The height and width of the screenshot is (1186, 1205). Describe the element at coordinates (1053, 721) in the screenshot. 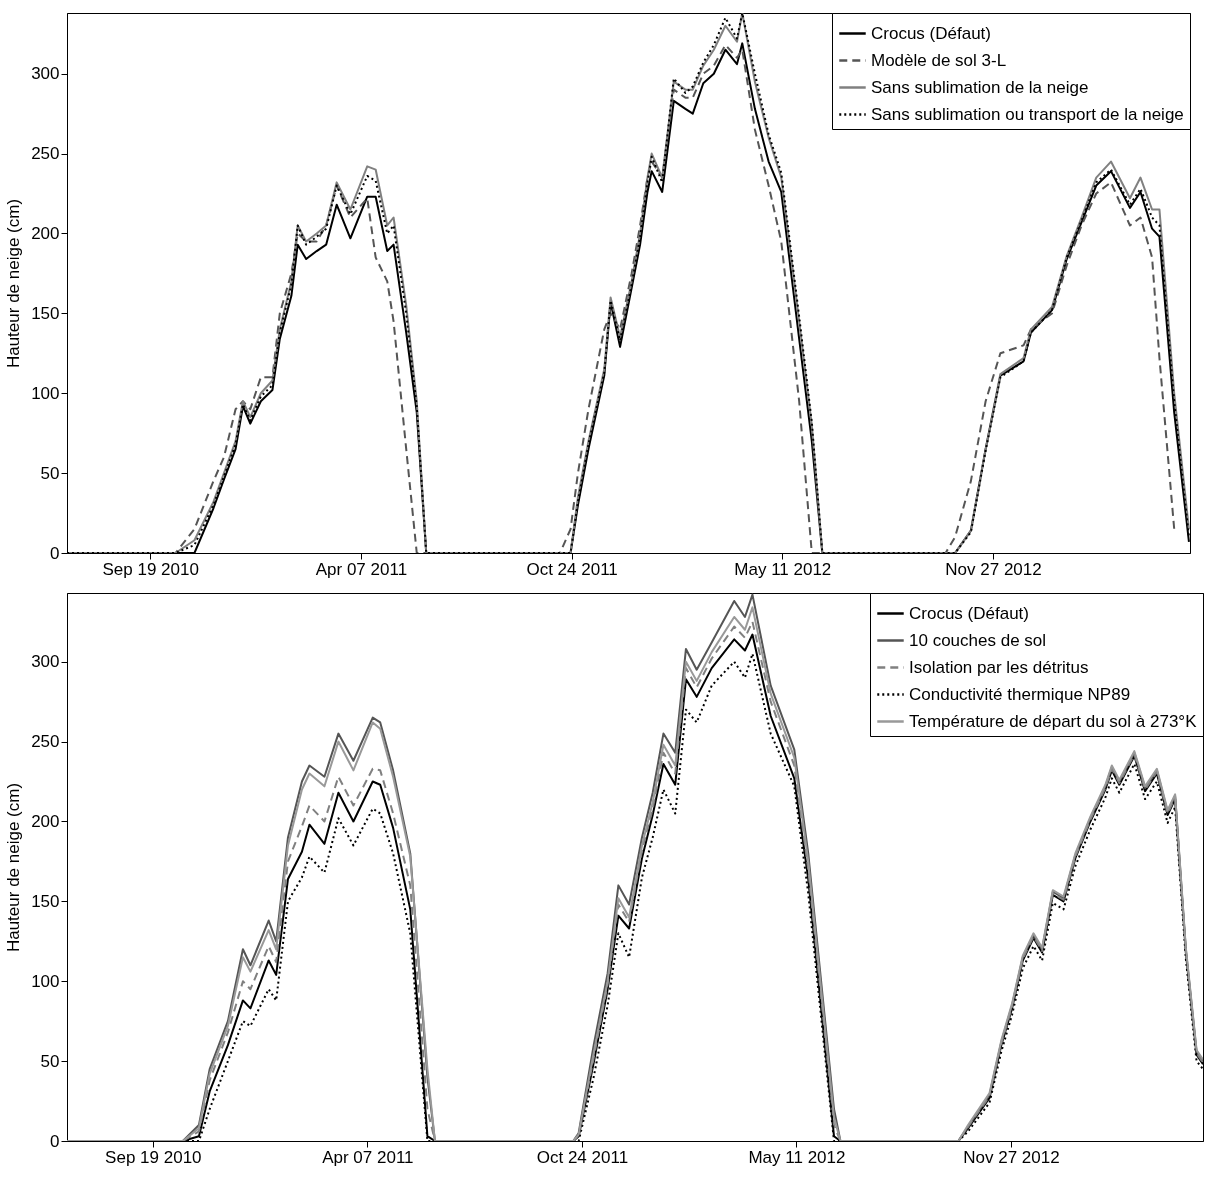

I see `legend-label: Température de départ du sol à 273°K` at that location.